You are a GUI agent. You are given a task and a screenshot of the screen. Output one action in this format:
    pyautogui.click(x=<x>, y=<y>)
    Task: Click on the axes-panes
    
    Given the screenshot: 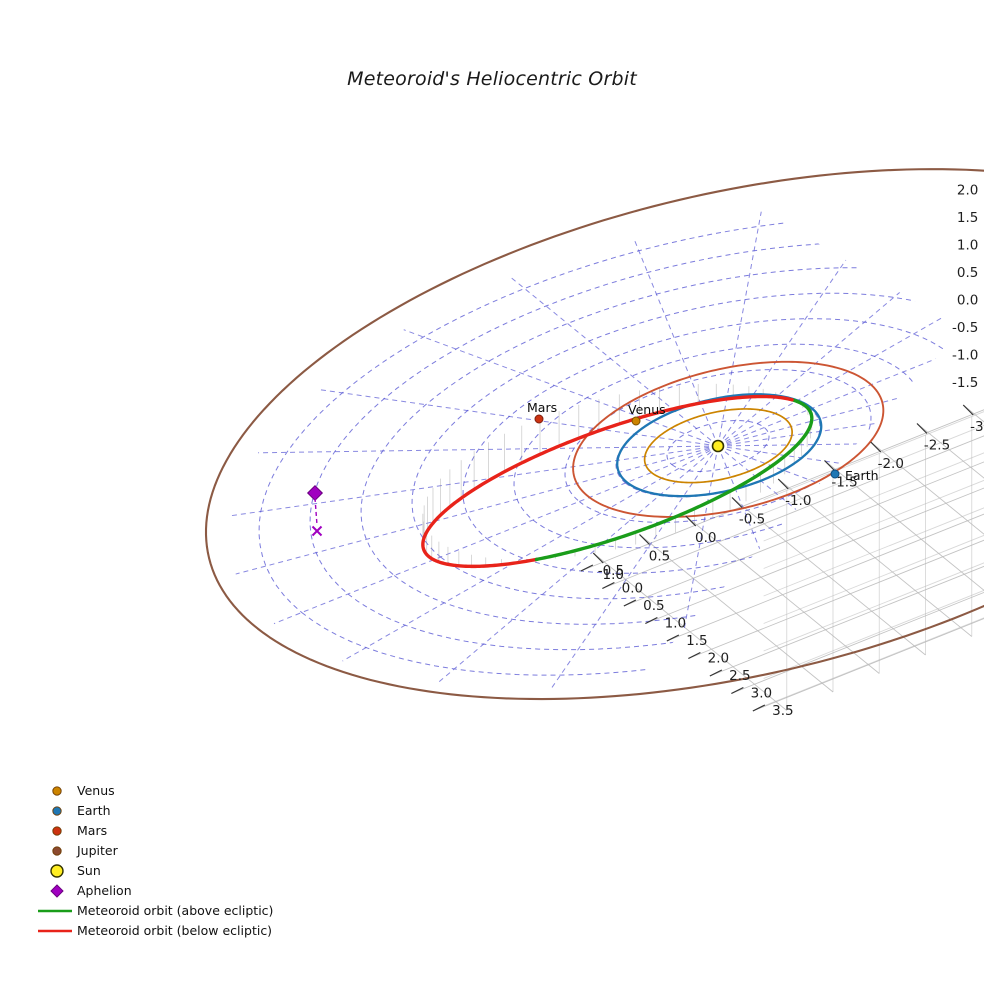 What is the action you would take?
    pyautogui.click(x=777, y=558)
    